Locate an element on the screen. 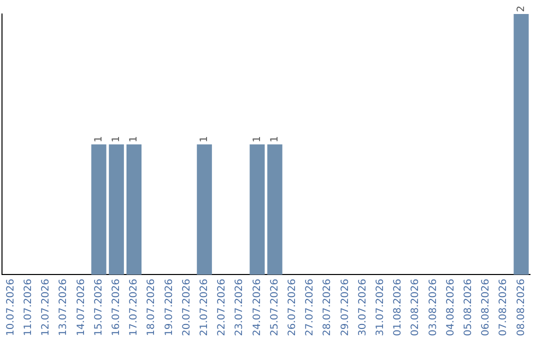 The image size is (540, 340). x-tick-label: 31.07.2026 is located at coordinates (380, 307).